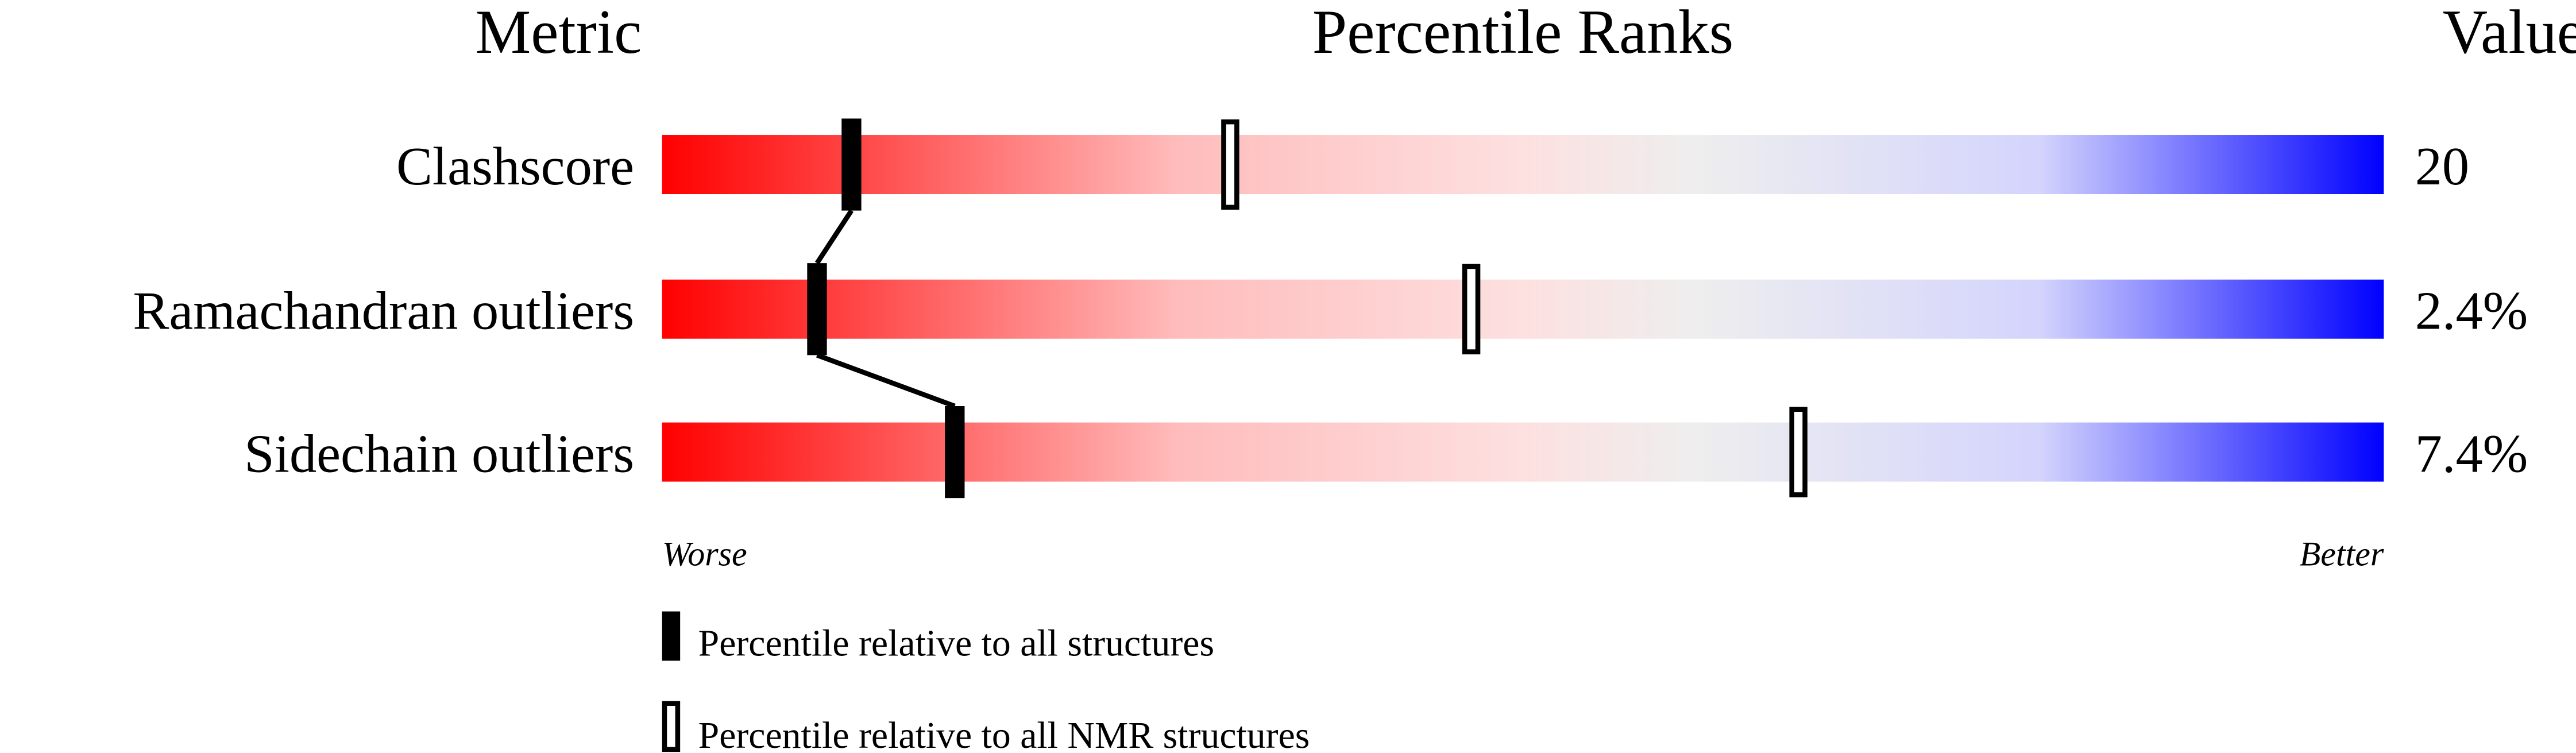  Describe the element at coordinates (704, 554) in the screenshot. I see `axis-label-worse: Worse` at that location.